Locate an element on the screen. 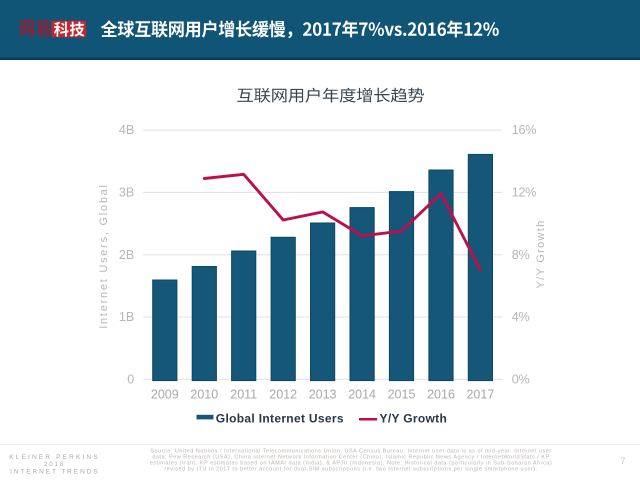 The image size is (640, 480). svg-text: Internet Users, Global is located at coordinates (104, 256).